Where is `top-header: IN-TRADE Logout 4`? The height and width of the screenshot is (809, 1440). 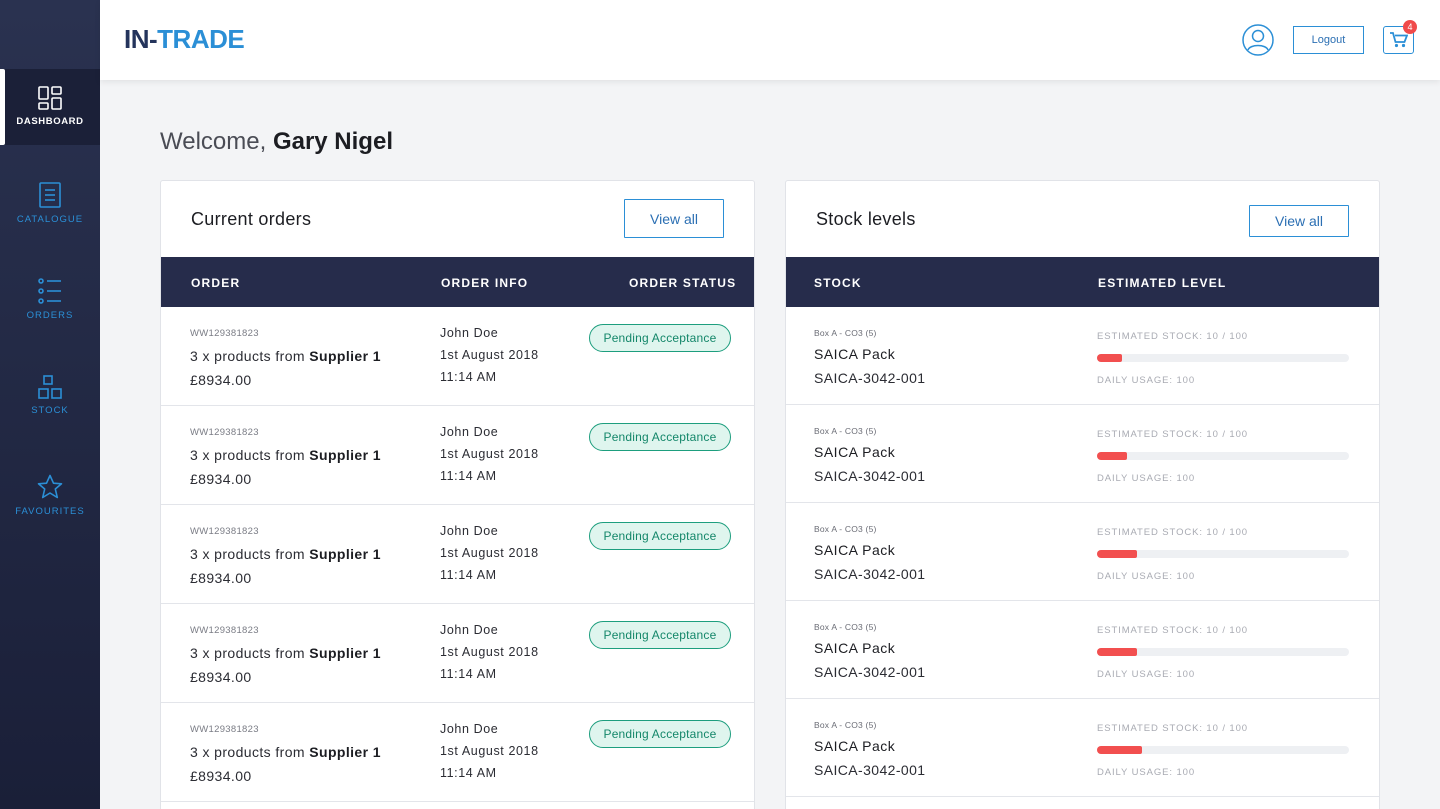
top-header: IN-TRADE Logout 4 is located at coordinates (770, 40).